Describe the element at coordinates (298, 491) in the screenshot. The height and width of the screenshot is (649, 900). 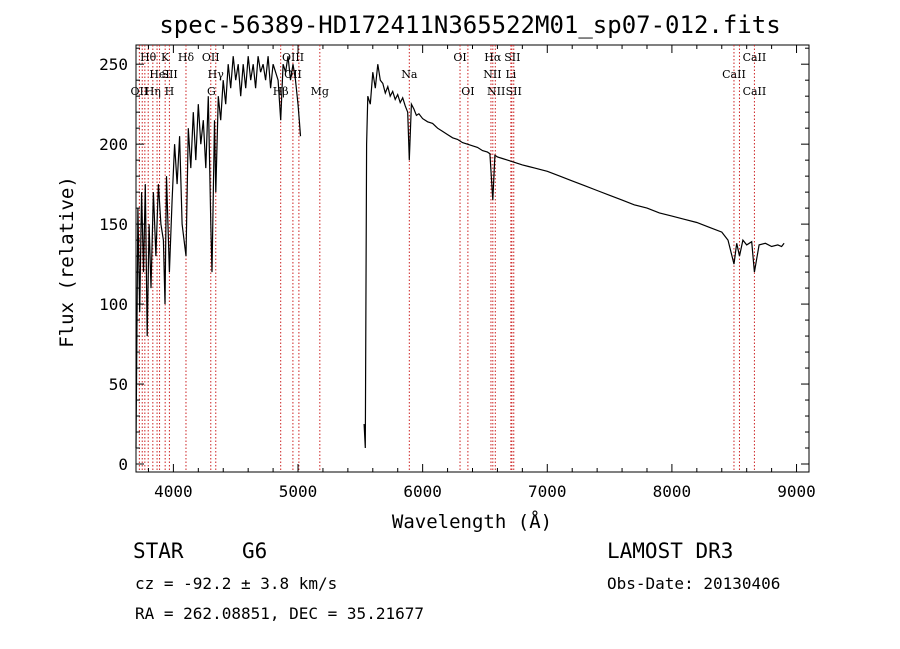
I see `x-tick-label: 5000` at that location.